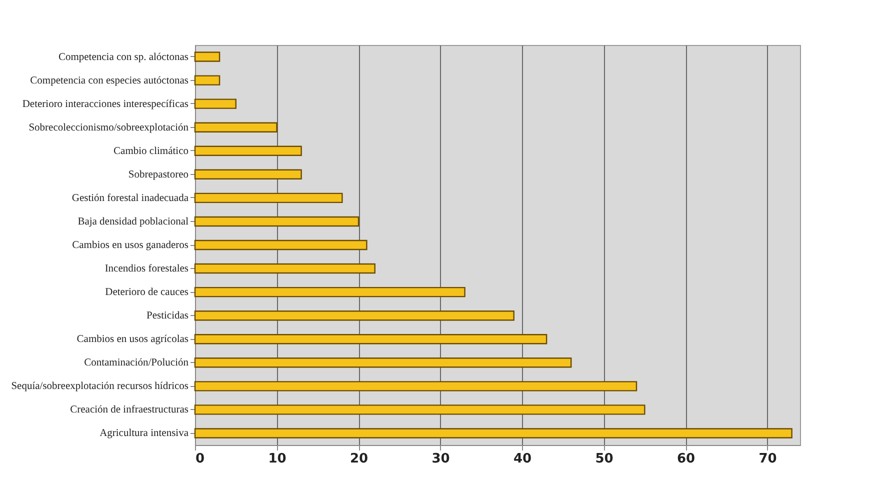  I want to click on y-tick-label: Deterioro de cauces, so click(146, 292).